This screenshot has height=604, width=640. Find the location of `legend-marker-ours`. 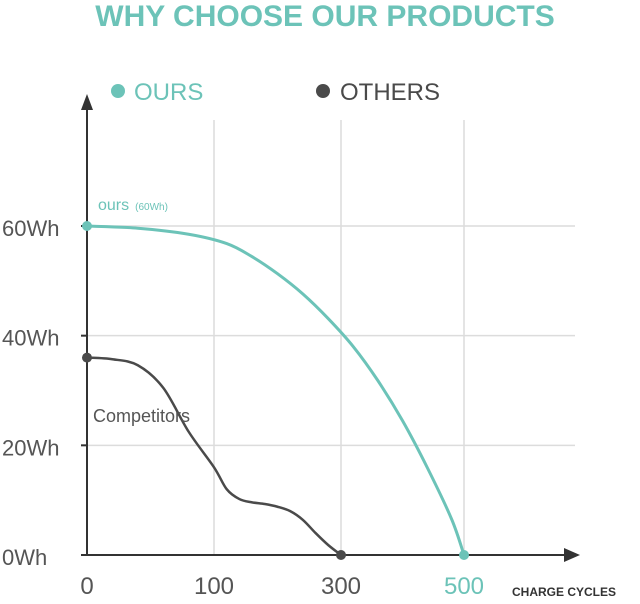

legend-marker-ours is located at coordinates (118, 91).